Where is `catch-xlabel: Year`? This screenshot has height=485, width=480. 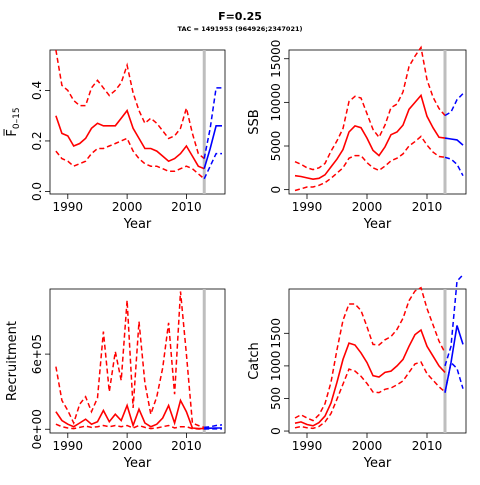
catch-xlabel: Year is located at coordinates (377, 463).